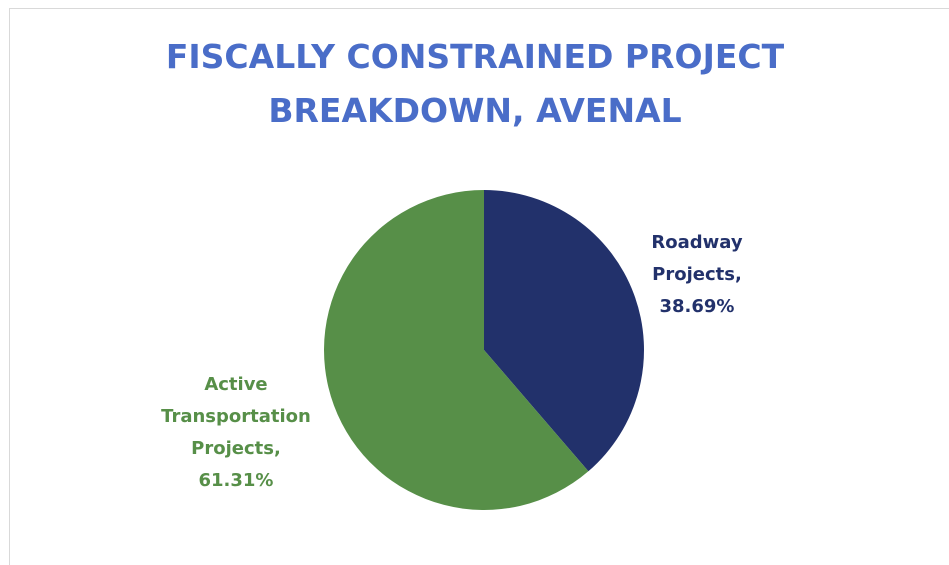  Describe the element at coordinates (696, 258) in the screenshot. I see `label-category: Roadway Projects` at that location.